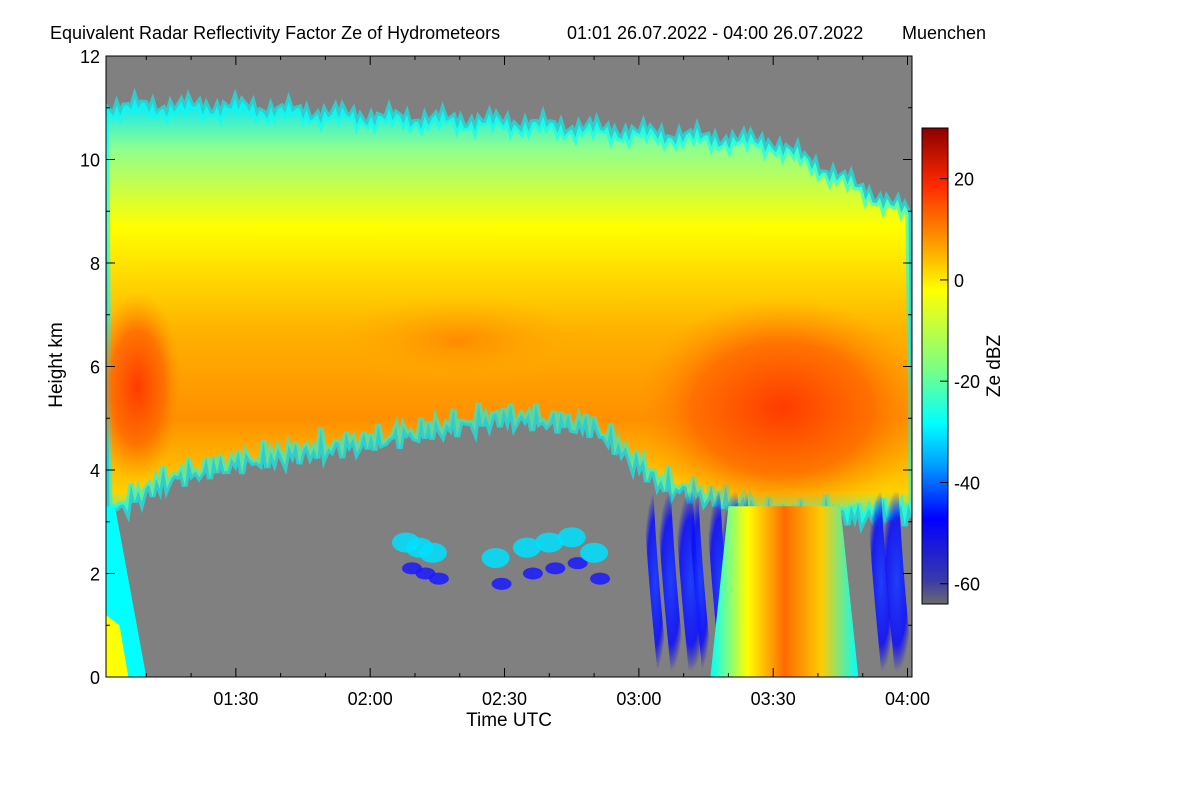  What do you see at coordinates (638, 699) in the screenshot?
I see `x-tick-label: 03:00` at bounding box center [638, 699].